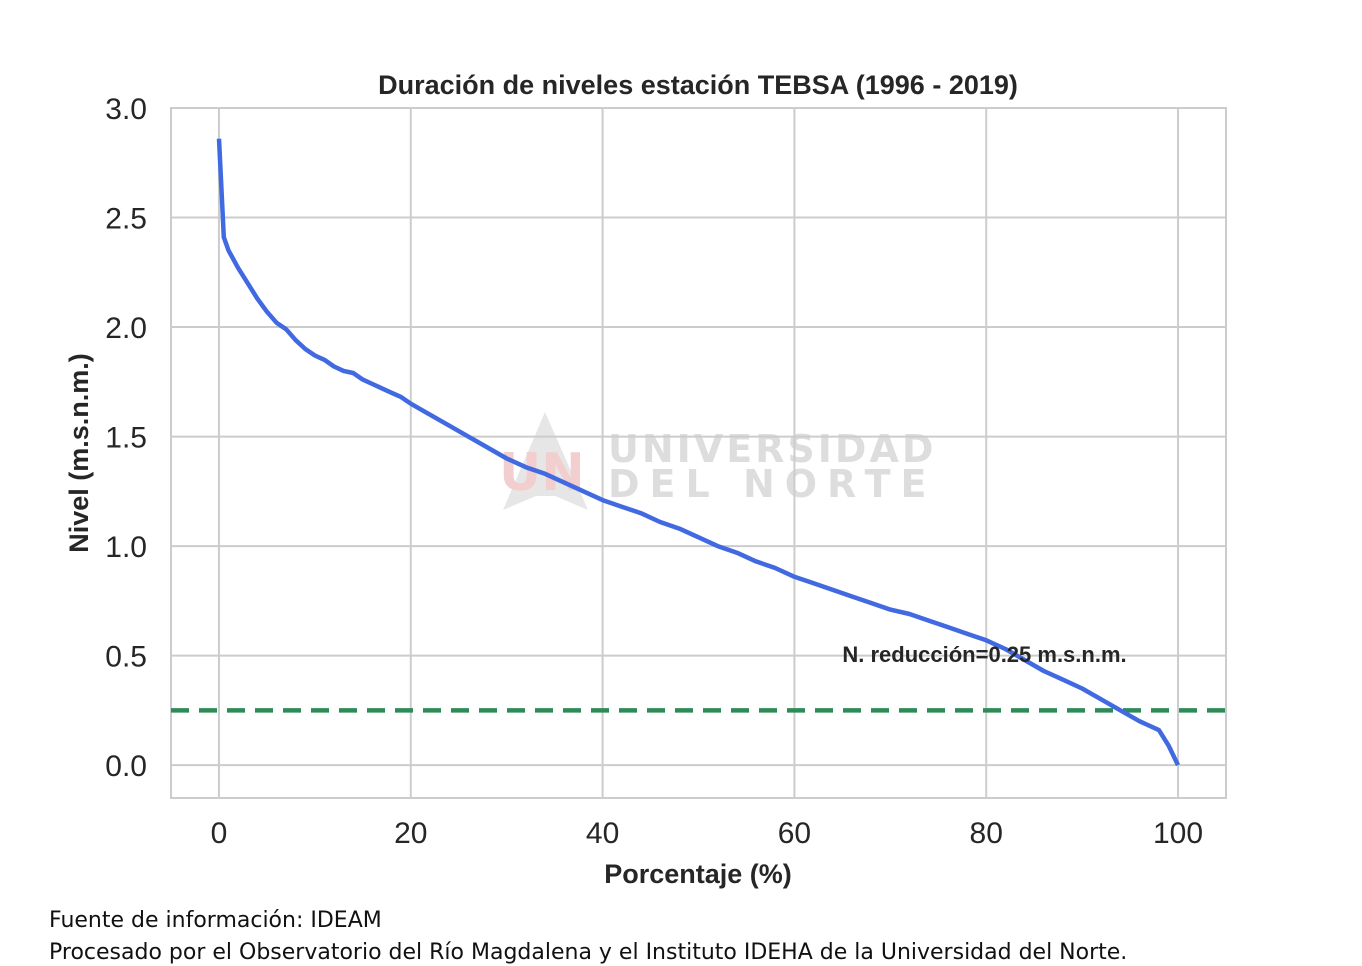 The height and width of the screenshot is (966, 1362). What do you see at coordinates (772, 484) in the screenshot?
I see `watermark-line-2: DEL NORTE` at bounding box center [772, 484].